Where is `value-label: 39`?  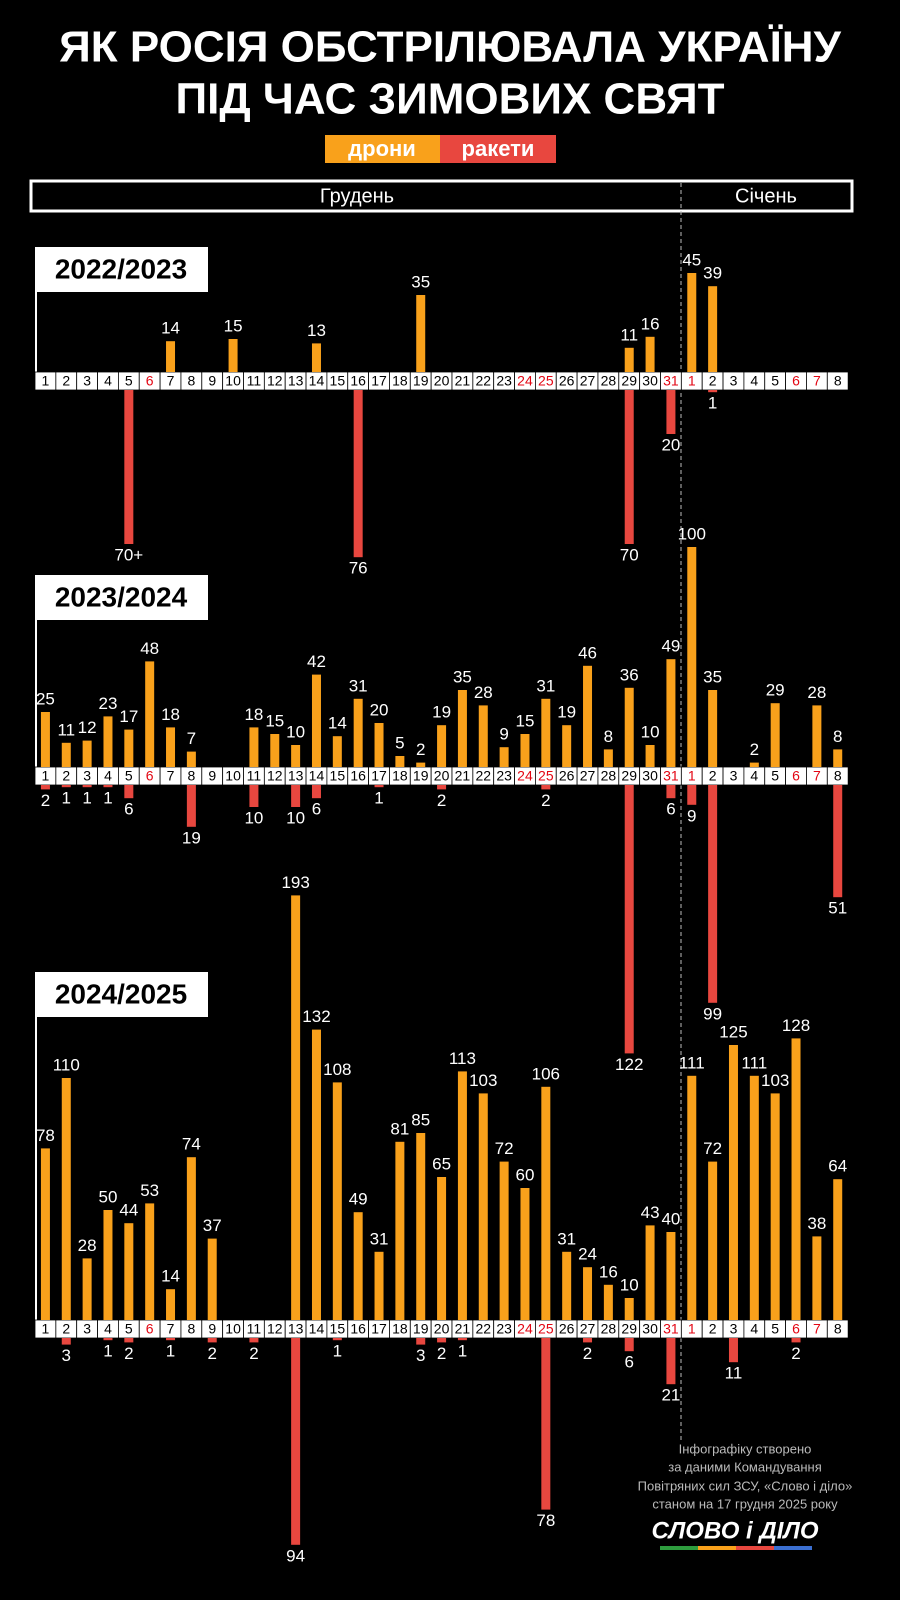
value-label: 39 is located at coordinates (712, 273).